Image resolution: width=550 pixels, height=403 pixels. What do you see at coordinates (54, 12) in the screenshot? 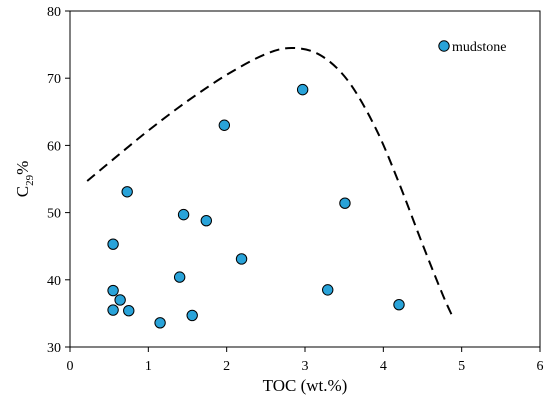
I see `y-tick-label: 80` at bounding box center [54, 12].